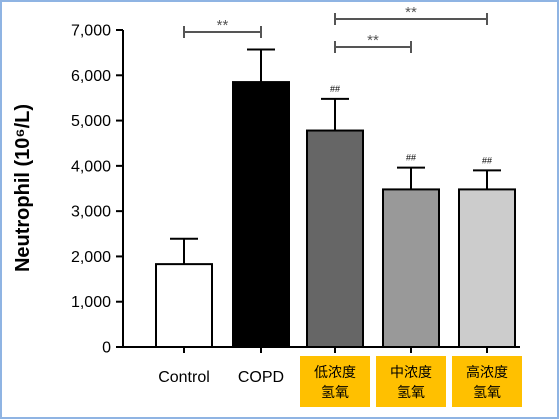 This screenshot has height=419, width=559. I want to click on x-category-label: 高浓度, so click(487, 372).